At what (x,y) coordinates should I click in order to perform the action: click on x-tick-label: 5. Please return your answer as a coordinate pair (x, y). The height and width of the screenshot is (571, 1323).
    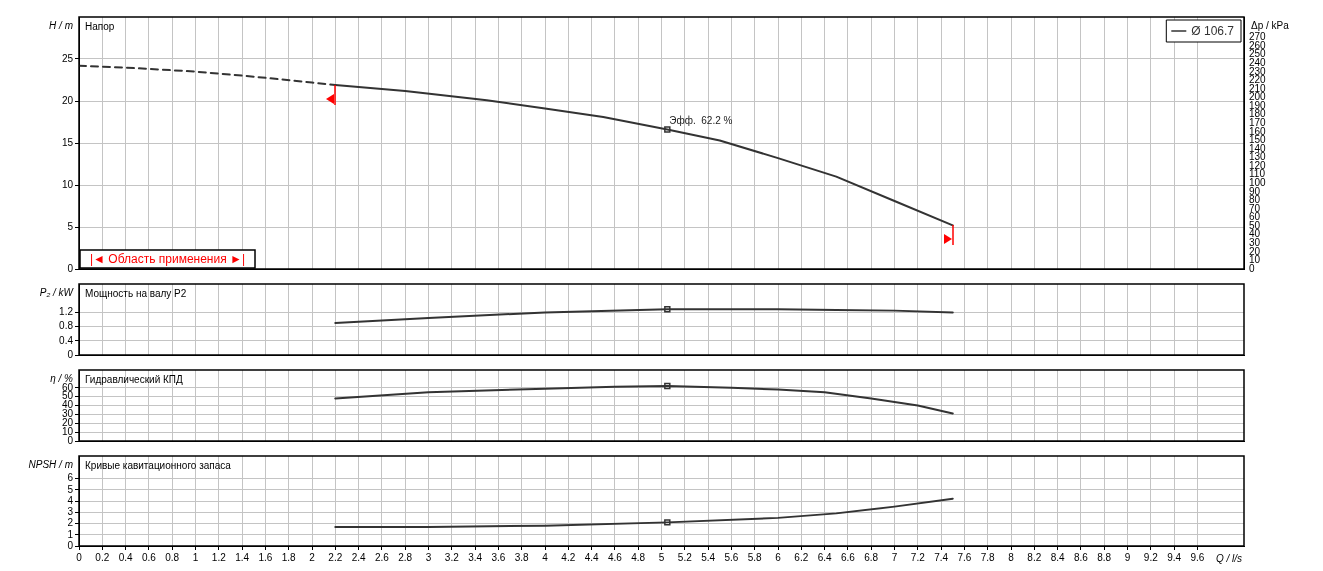
    Looking at the image, I should click on (661, 557).